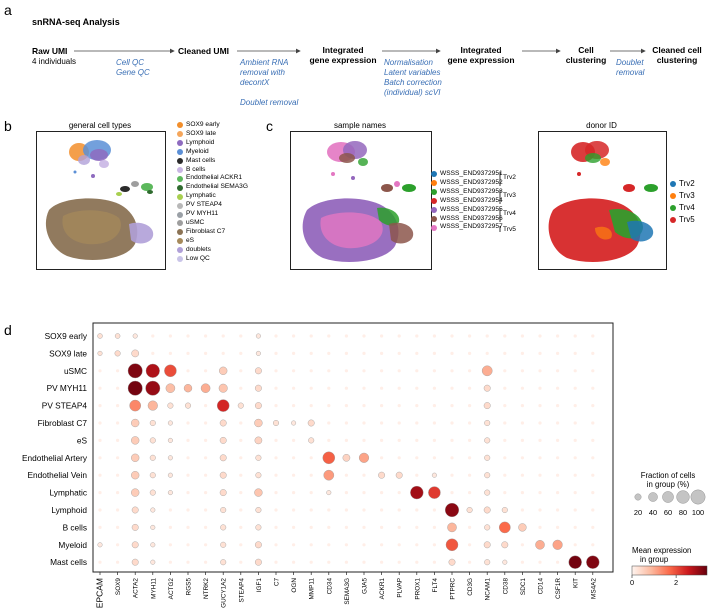 The width and height of the screenshot is (709, 612). What do you see at coordinates (653, 512) in the screenshot?
I see `size-legend-tick: 40` at bounding box center [653, 512].